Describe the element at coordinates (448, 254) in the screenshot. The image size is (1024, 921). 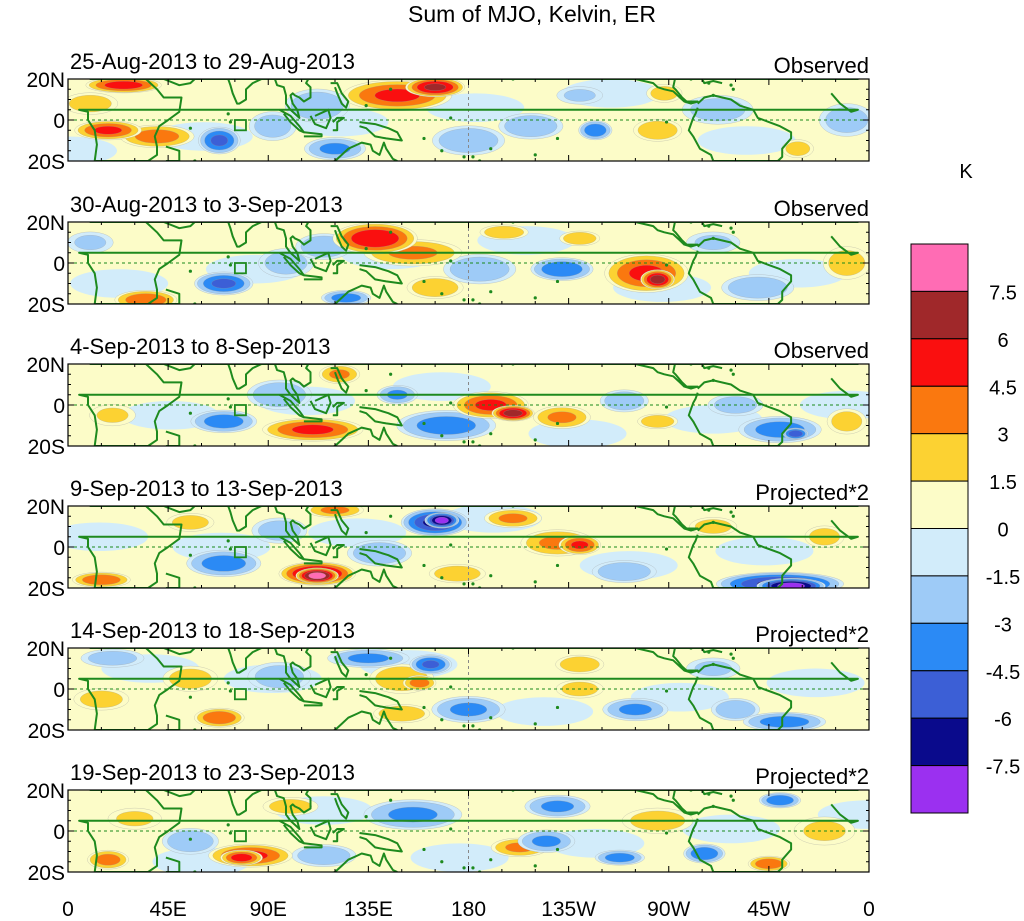
I see `panel-2: 20N 0 20S 30-Aug-2013 to 3-Sep-2013 Observed` at that location.